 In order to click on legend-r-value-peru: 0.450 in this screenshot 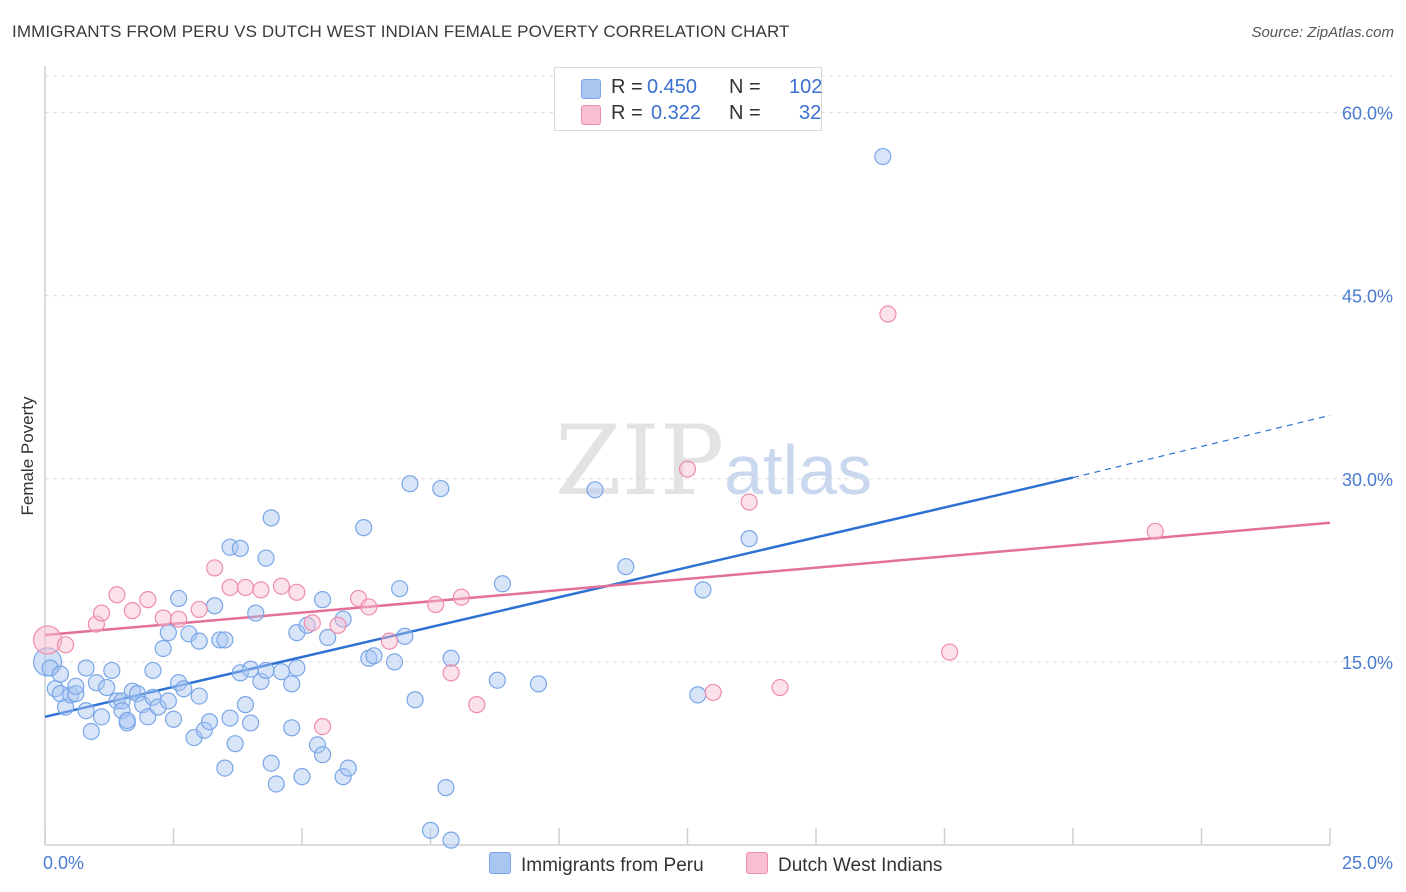, I will do `click(672, 87)`.